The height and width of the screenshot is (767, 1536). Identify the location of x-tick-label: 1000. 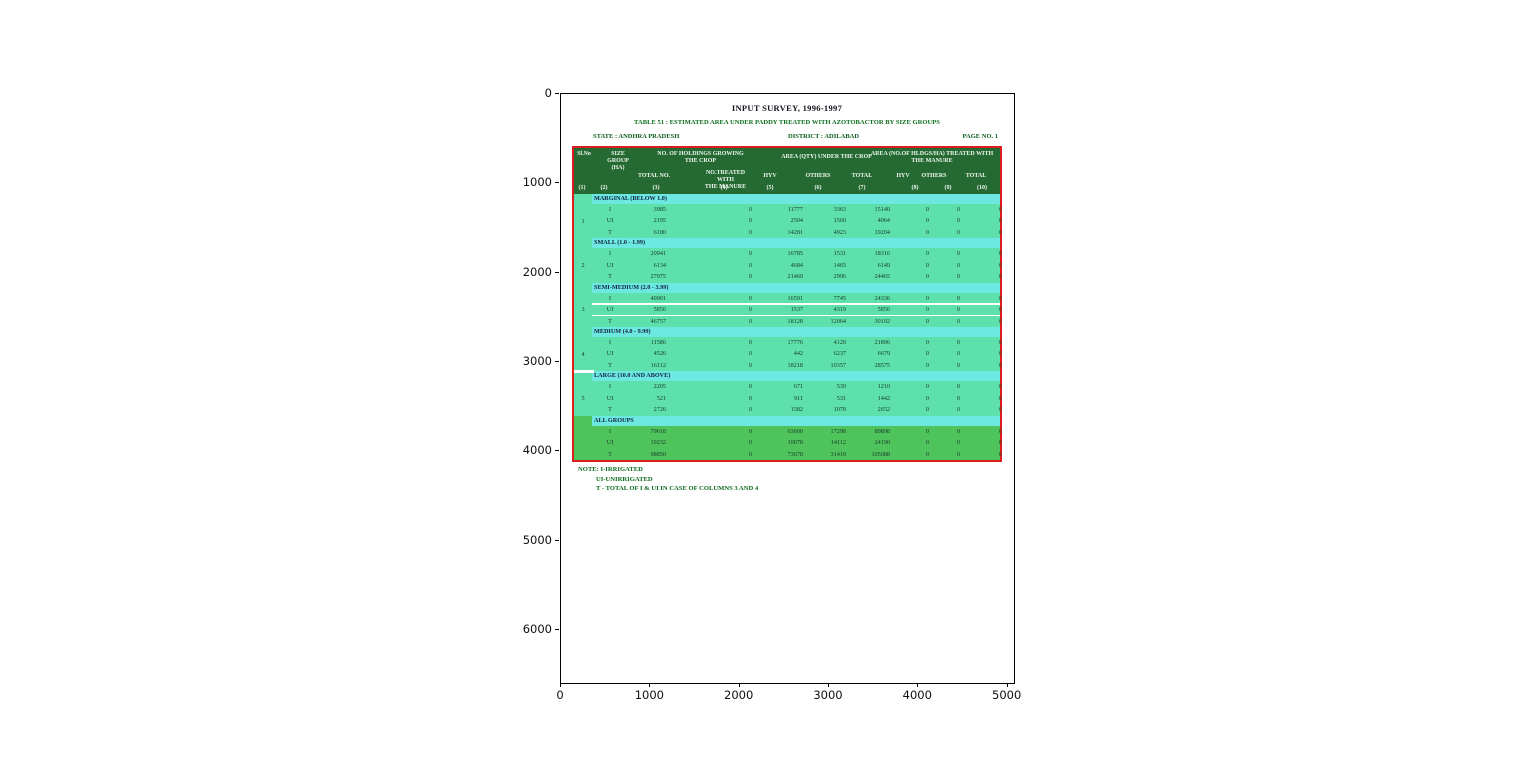
(649, 695).